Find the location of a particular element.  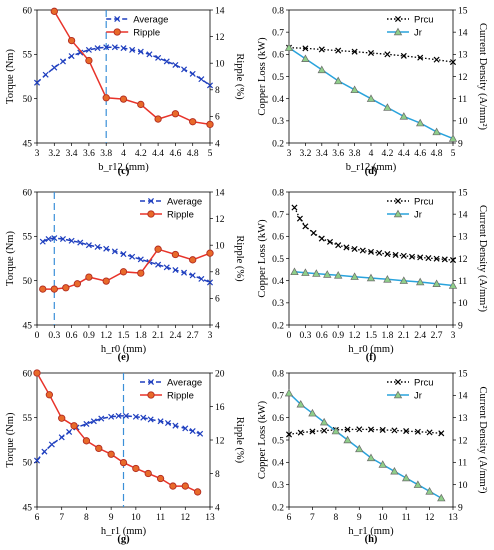

legend-label: Prcu is located at coordinates (424, 19).